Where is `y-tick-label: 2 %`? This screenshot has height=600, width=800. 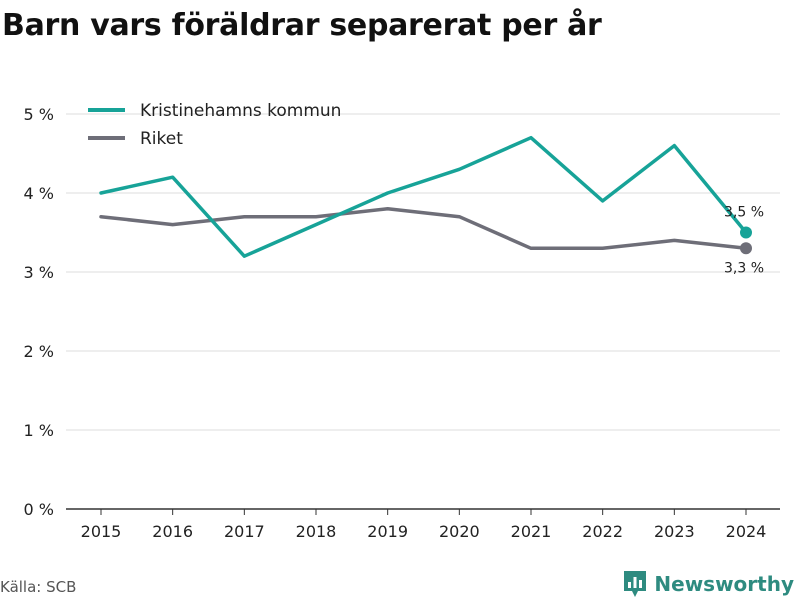 y-tick-label: 2 % is located at coordinates (39, 351).